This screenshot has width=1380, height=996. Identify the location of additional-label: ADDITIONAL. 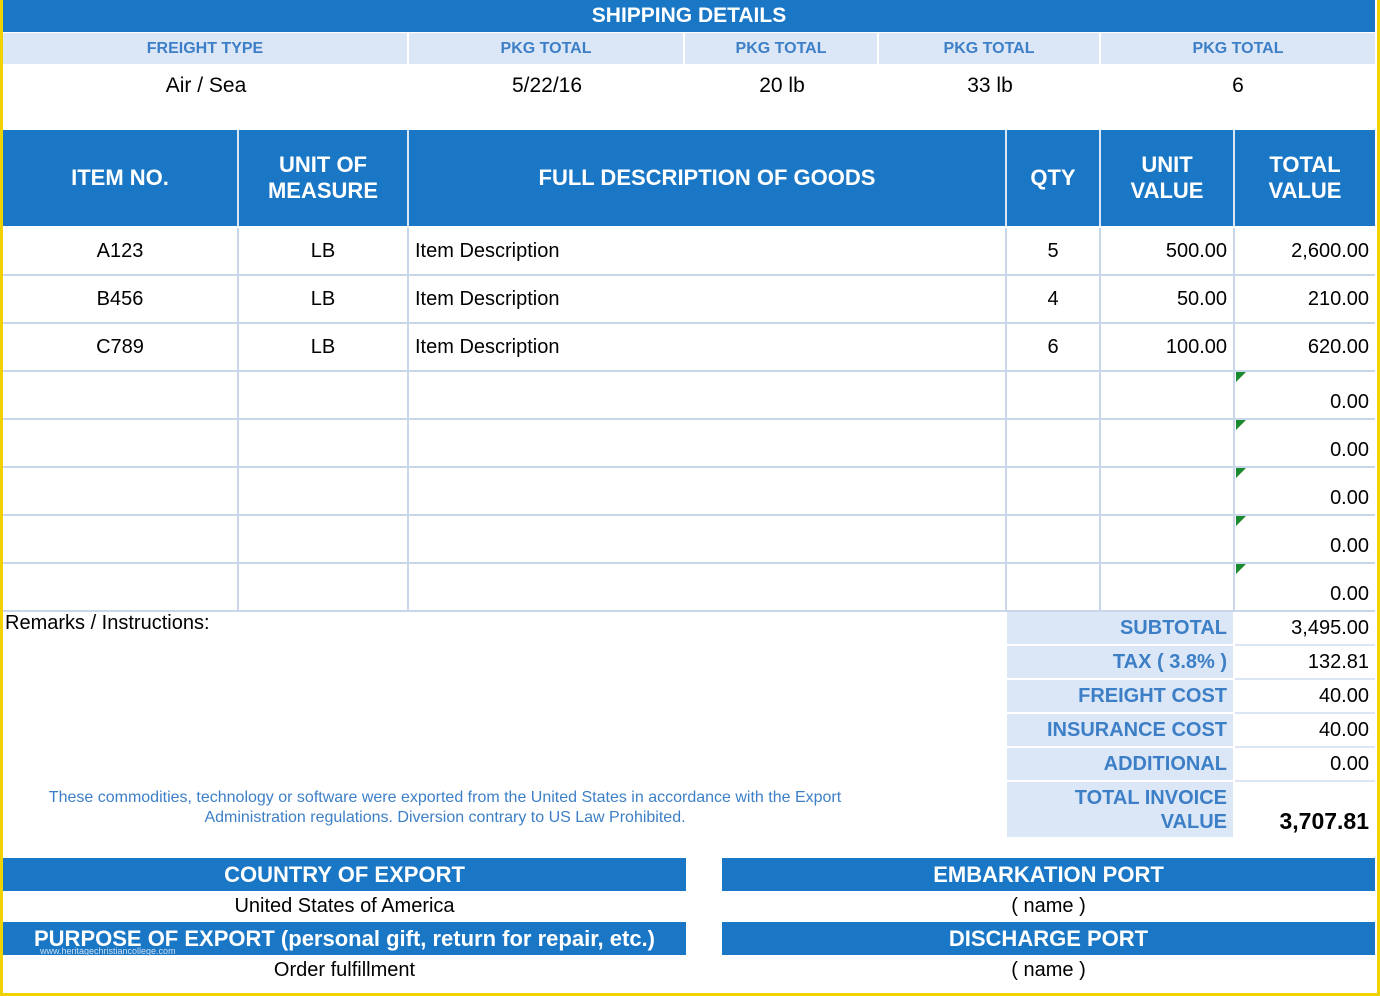
(1120, 765).